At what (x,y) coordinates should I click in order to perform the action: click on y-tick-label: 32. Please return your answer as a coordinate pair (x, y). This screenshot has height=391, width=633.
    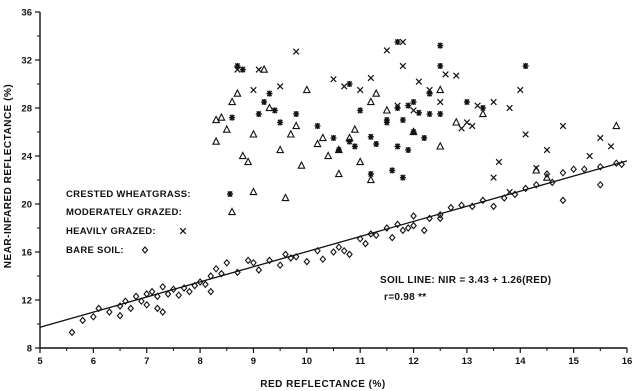
    Looking at the image, I should click on (26, 61).